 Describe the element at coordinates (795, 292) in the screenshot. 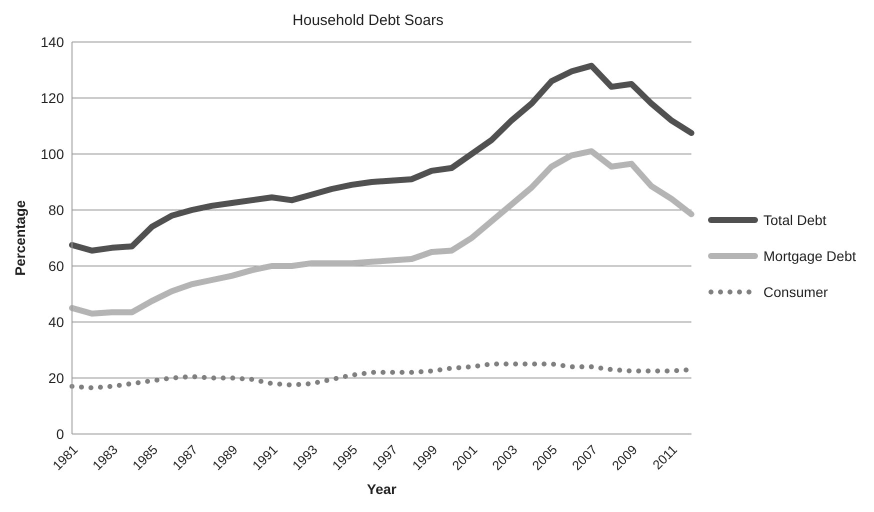

I see `legend-label: Consumer` at that location.